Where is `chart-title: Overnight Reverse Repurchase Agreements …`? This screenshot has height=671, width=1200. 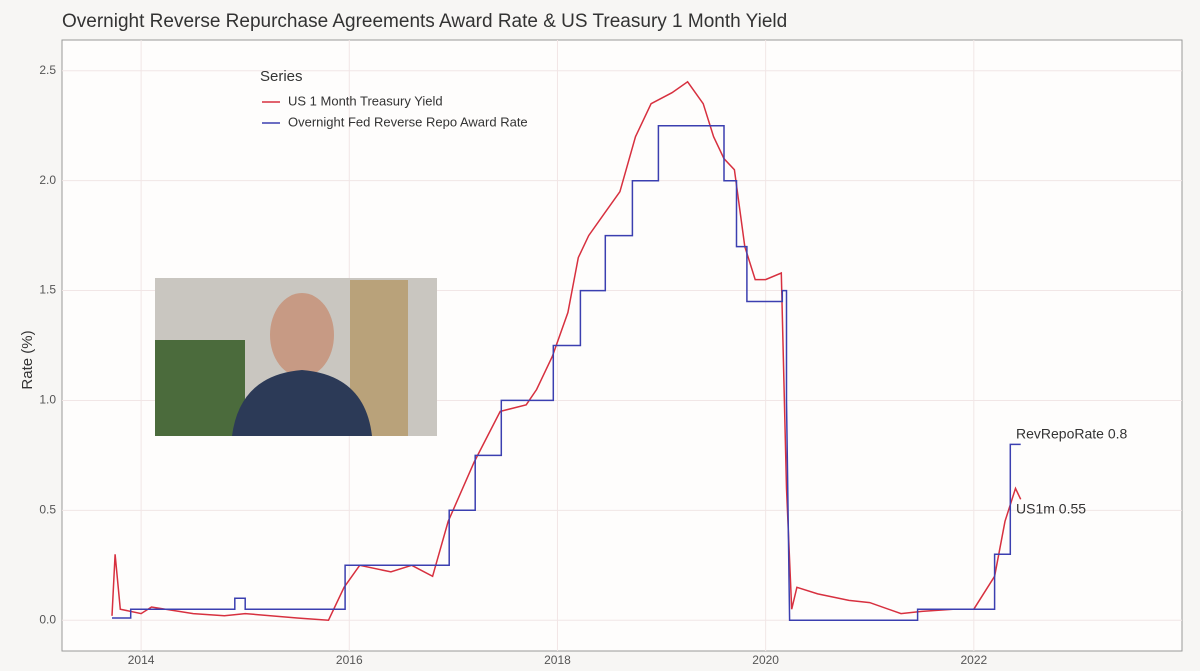
chart-title: Overnight Reverse Repurchase Agreements … is located at coordinates (424, 21).